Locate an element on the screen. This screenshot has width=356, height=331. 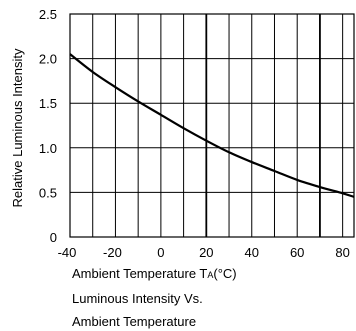
y-tick-labels: 0 0.5 1.0 1.5 2.0 2.5 is located at coordinates (48, 126).